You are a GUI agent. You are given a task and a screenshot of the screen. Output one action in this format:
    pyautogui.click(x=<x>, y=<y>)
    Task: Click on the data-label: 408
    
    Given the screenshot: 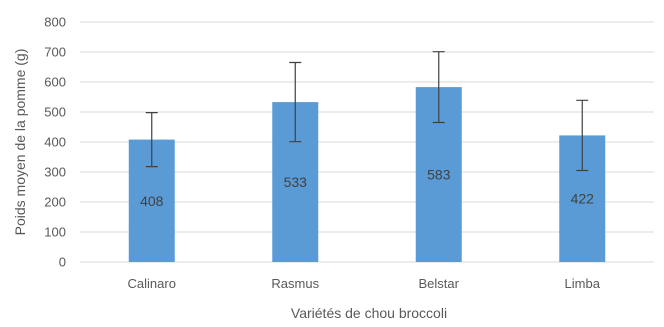 What is the action you would take?
    pyautogui.click(x=152, y=201)
    